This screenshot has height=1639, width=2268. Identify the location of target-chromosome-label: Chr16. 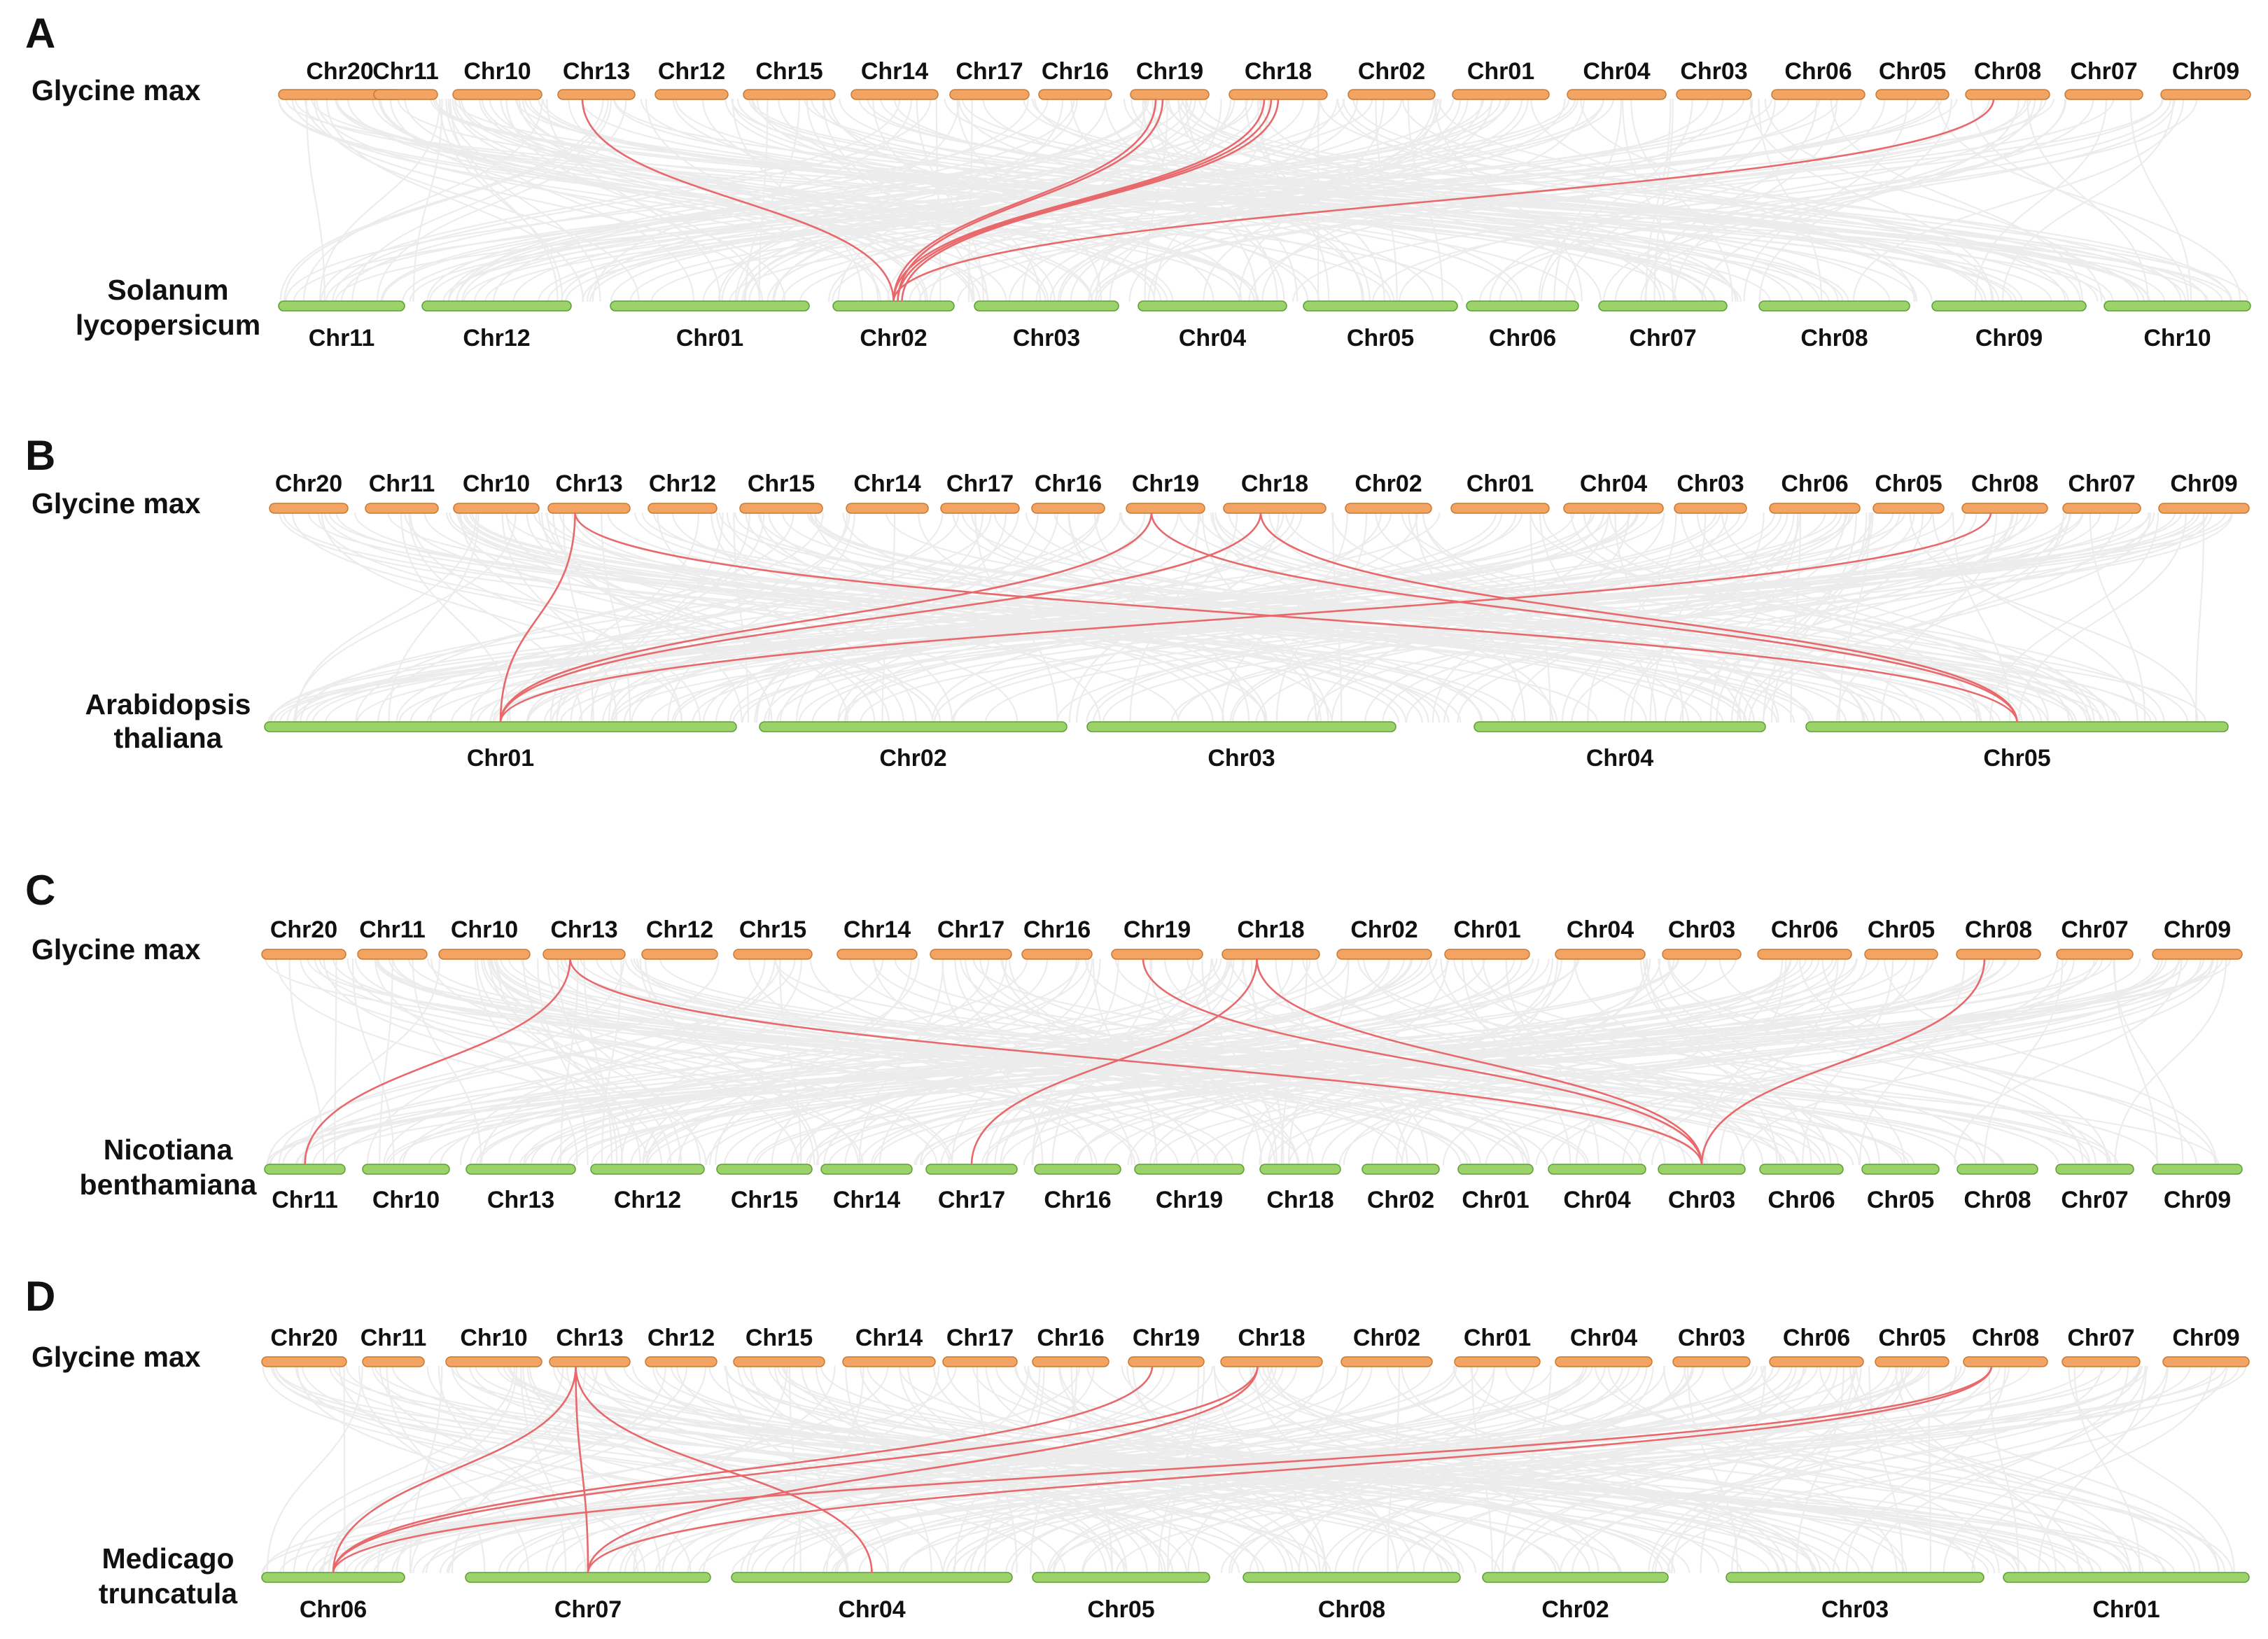
(1077, 1200).